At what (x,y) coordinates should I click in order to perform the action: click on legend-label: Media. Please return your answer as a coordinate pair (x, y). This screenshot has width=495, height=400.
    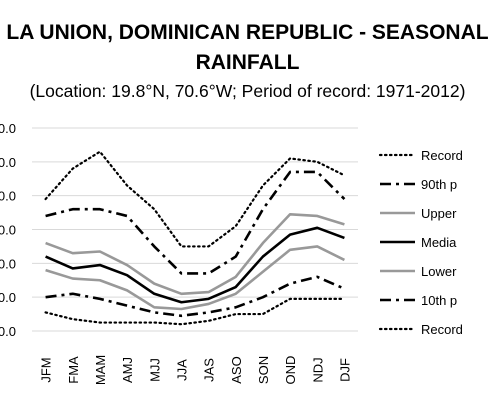
    Looking at the image, I should click on (439, 242).